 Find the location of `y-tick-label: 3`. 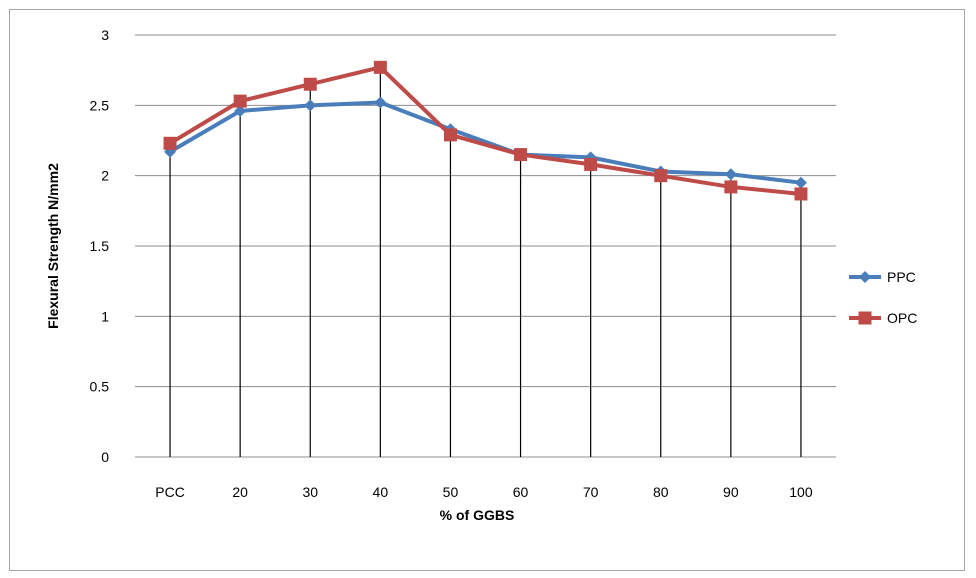

y-tick-label: 3 is located at coordinates (105, 35).